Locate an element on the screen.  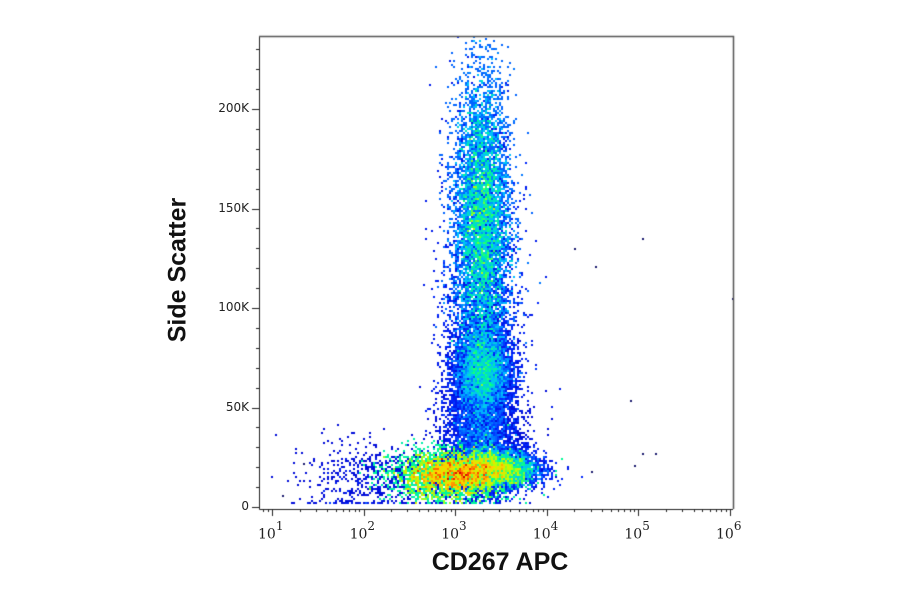
y-axis-title-wrap: Side Scatter is located at coordinates (178, 270).